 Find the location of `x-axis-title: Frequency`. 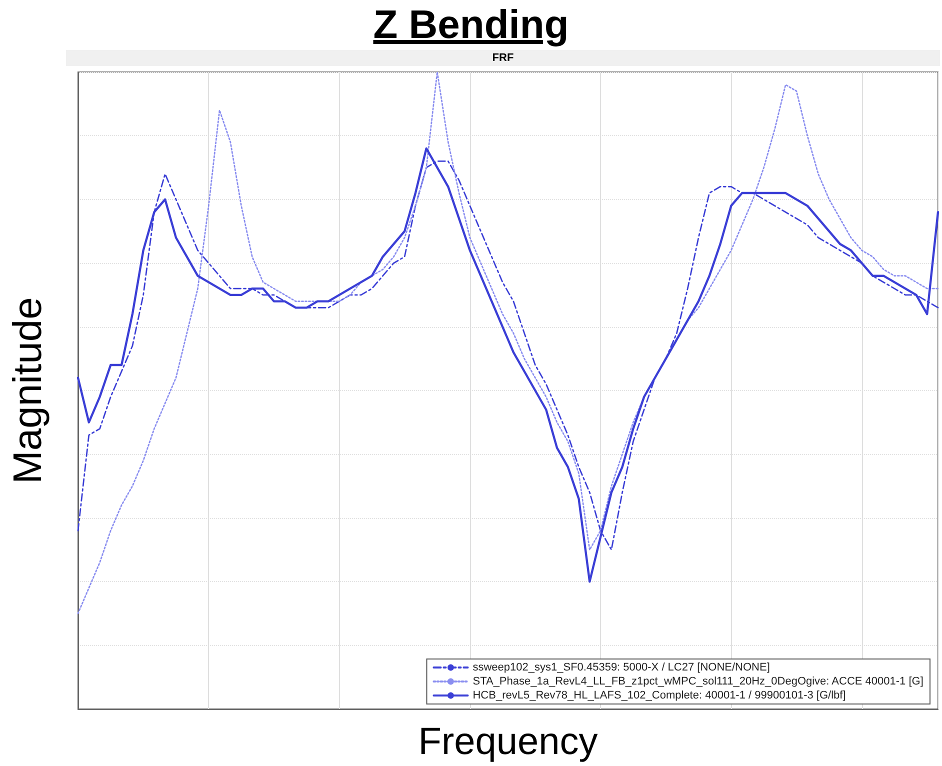

x-axis-title: Frequency is located at coordinates (508, 742).